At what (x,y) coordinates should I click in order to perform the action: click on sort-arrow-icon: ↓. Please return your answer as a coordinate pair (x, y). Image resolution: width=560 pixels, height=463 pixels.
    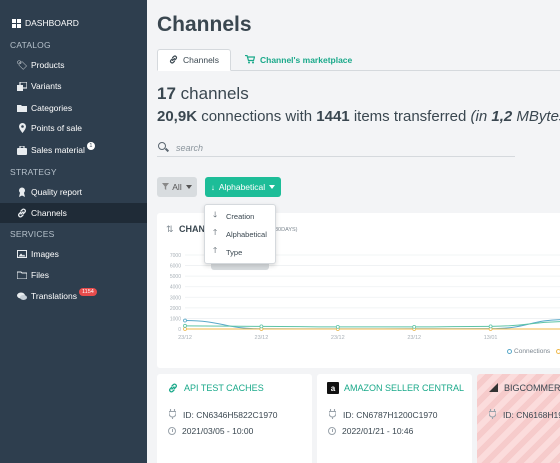
    Looking at the image, I should click on (212, 187).